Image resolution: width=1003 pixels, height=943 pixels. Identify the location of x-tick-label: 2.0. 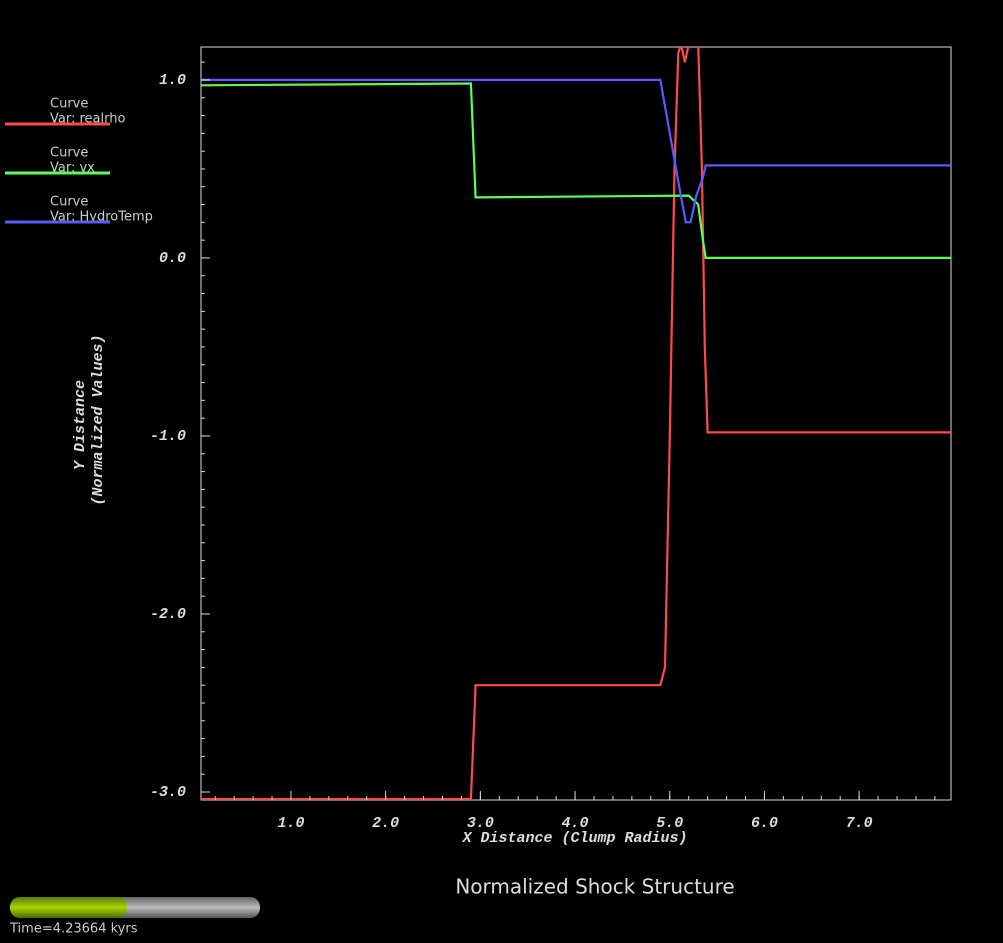
(385, 823).